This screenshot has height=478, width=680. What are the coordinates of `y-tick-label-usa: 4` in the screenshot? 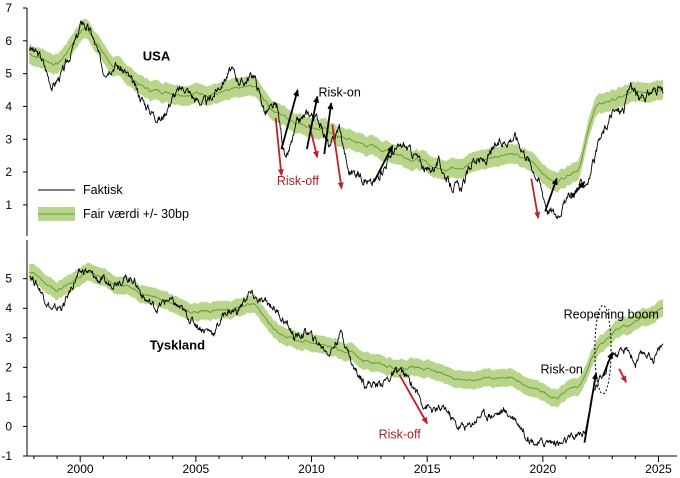 It's located at (8, 106).